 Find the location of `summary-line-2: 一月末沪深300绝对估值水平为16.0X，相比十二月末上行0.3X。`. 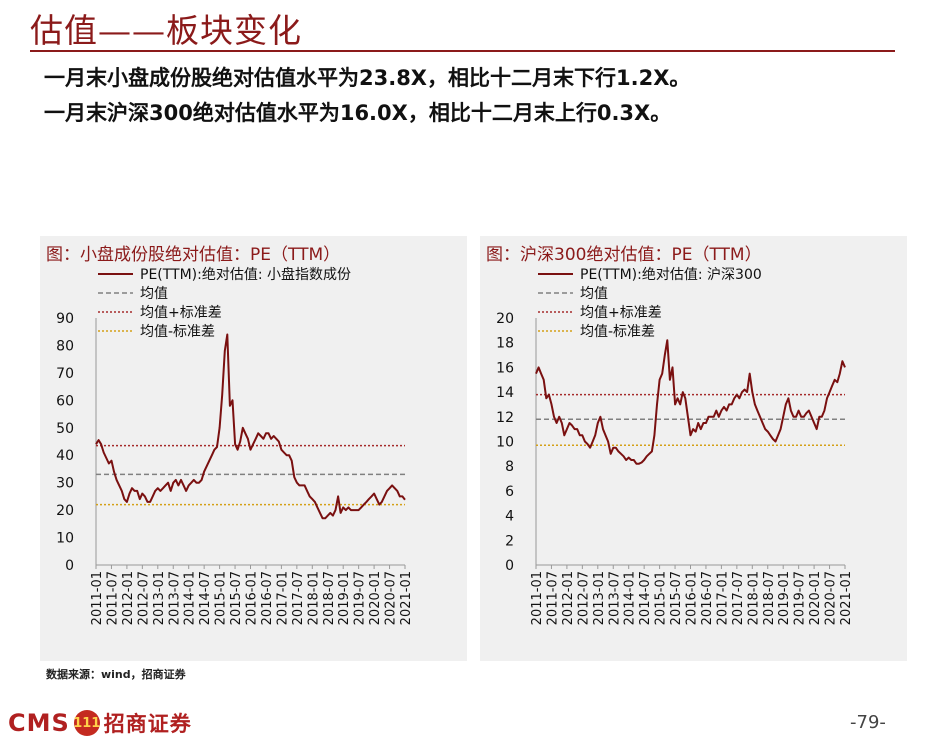

summary-line-2: 一月末沪深300绝对估值水平为16.0X，相比十二月末上行0.3X。 is located at coordinates (358, 113).